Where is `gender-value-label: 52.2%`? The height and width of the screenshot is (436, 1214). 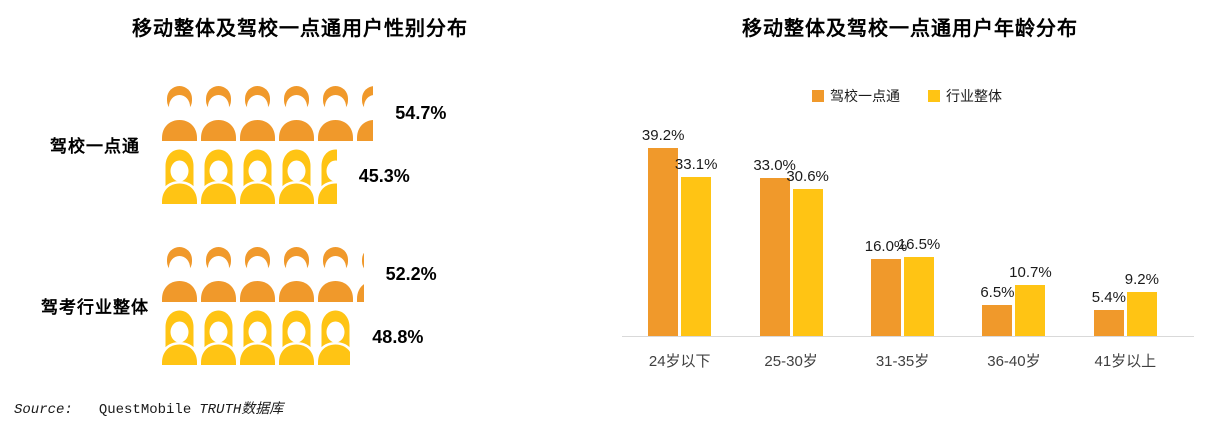
gender-value-label: 52.2% is located at coordinates (411, 273).